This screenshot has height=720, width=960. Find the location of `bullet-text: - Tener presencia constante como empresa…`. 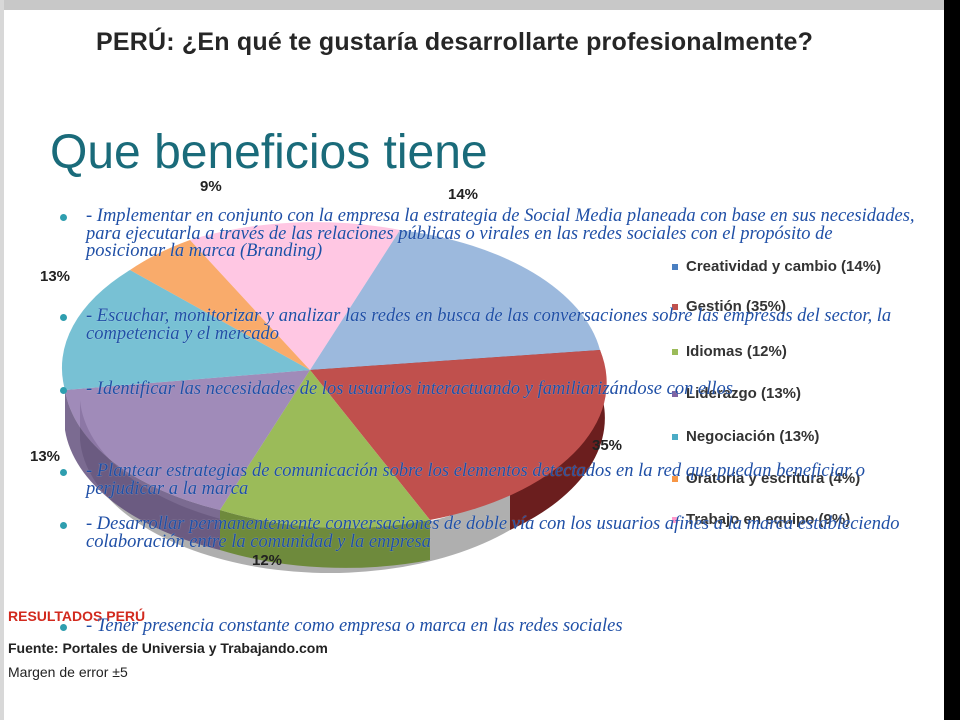

bullet-text: - Tener presencia constante como empresa… is located at coordinates (354, 626).